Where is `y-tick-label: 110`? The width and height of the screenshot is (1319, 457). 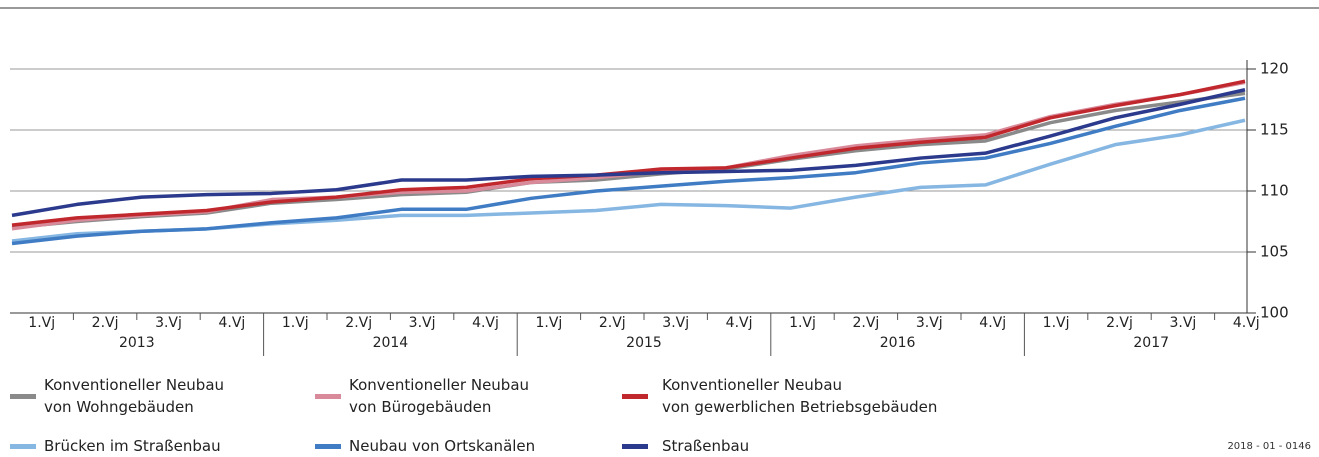 y-tick-label: 110 is located at coordinates (1274, 191).